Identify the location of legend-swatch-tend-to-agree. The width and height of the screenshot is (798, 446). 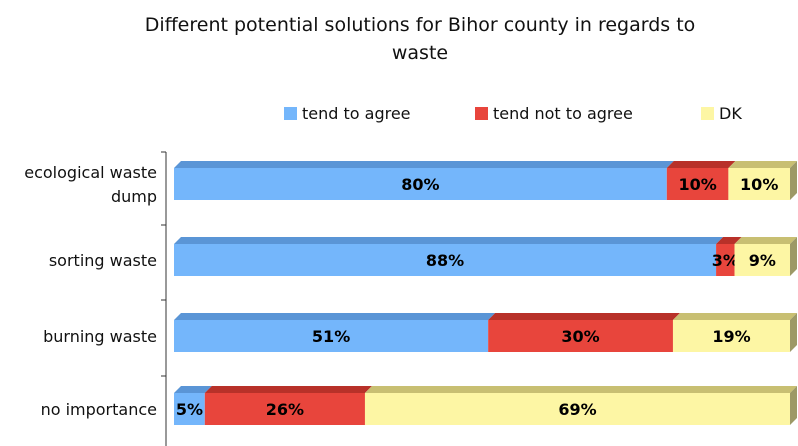
(290, 113).